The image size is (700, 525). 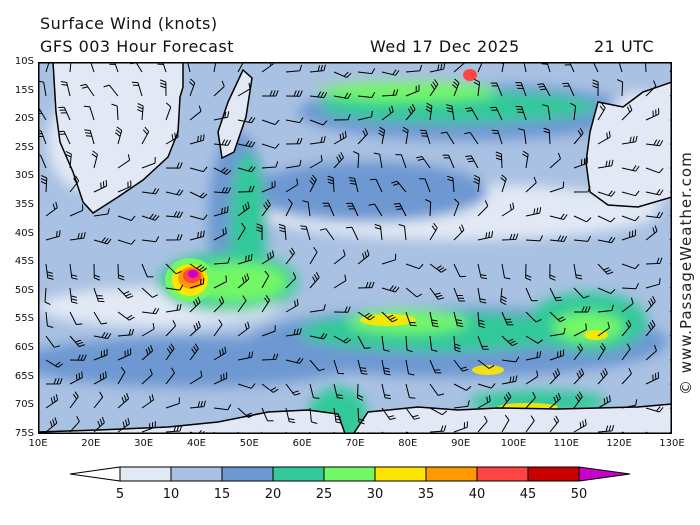 I want to click on color-legend, so click(x=350, y=474).